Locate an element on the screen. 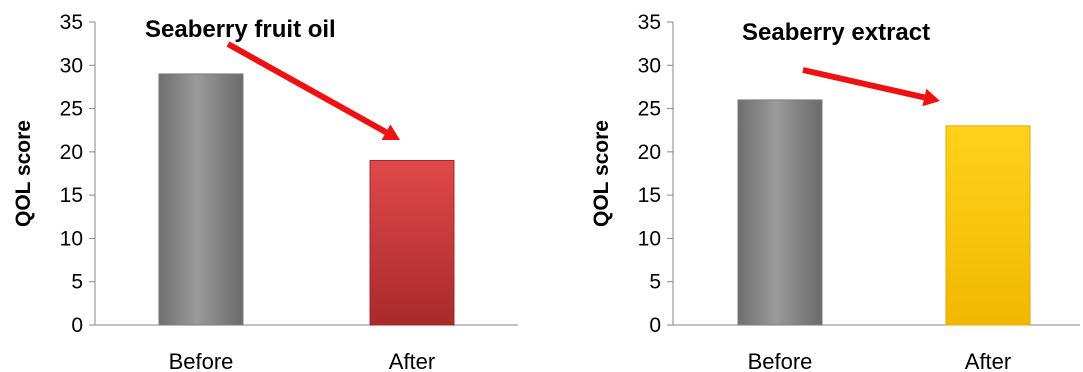  chart-title: Seaberry fruit oil is located at coordinates (240, 29).